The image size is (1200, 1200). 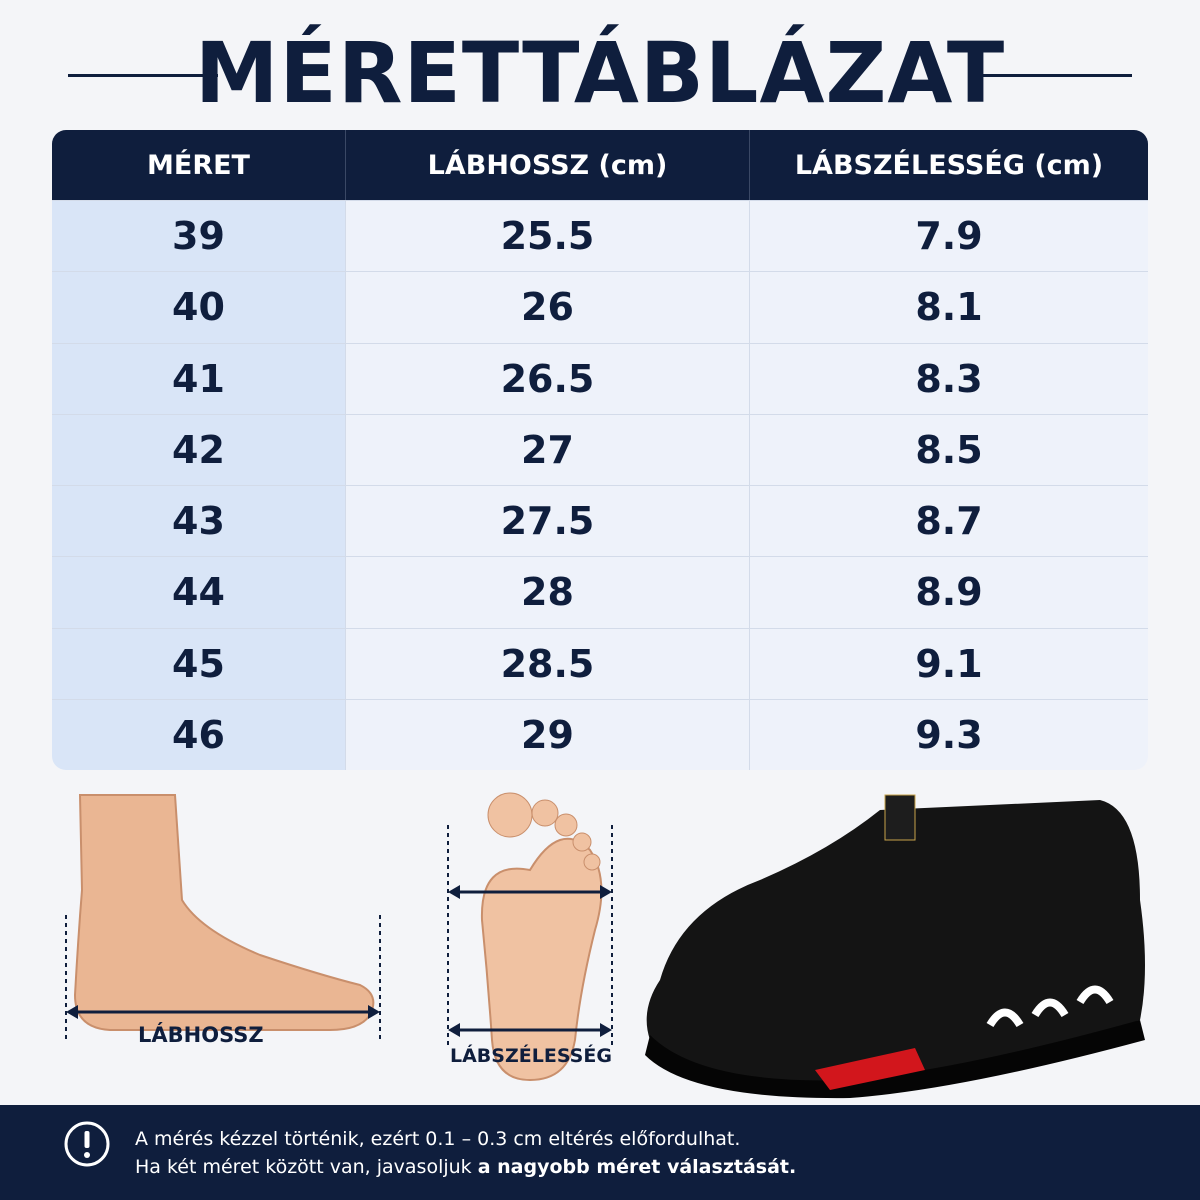 I want to click on table-cell: 8.5, so click(x=949, y=449).